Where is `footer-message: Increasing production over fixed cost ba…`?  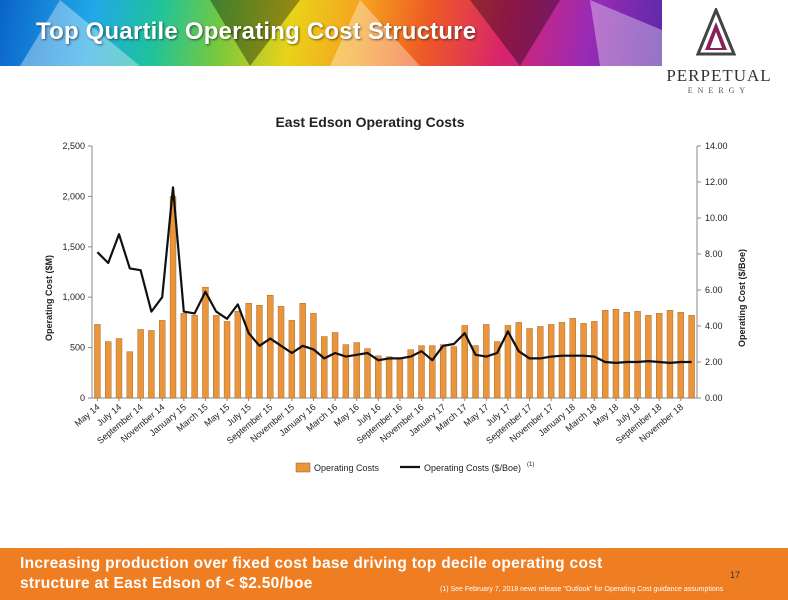
footer-message: Increasing production over fixed cost ba… is located at coordinates (311, 573).